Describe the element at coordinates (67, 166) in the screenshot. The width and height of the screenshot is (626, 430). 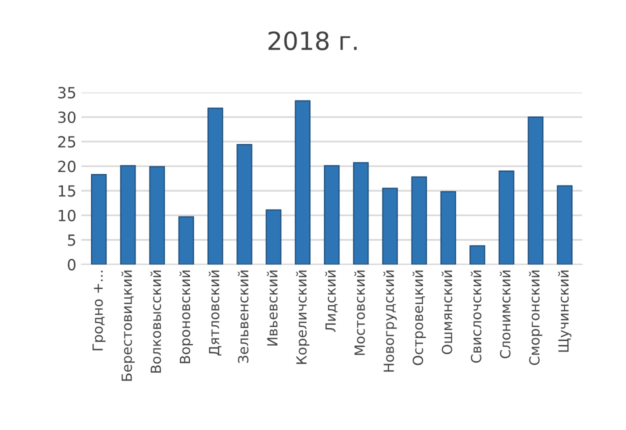
I see `y-tick-label: 20` at that location.